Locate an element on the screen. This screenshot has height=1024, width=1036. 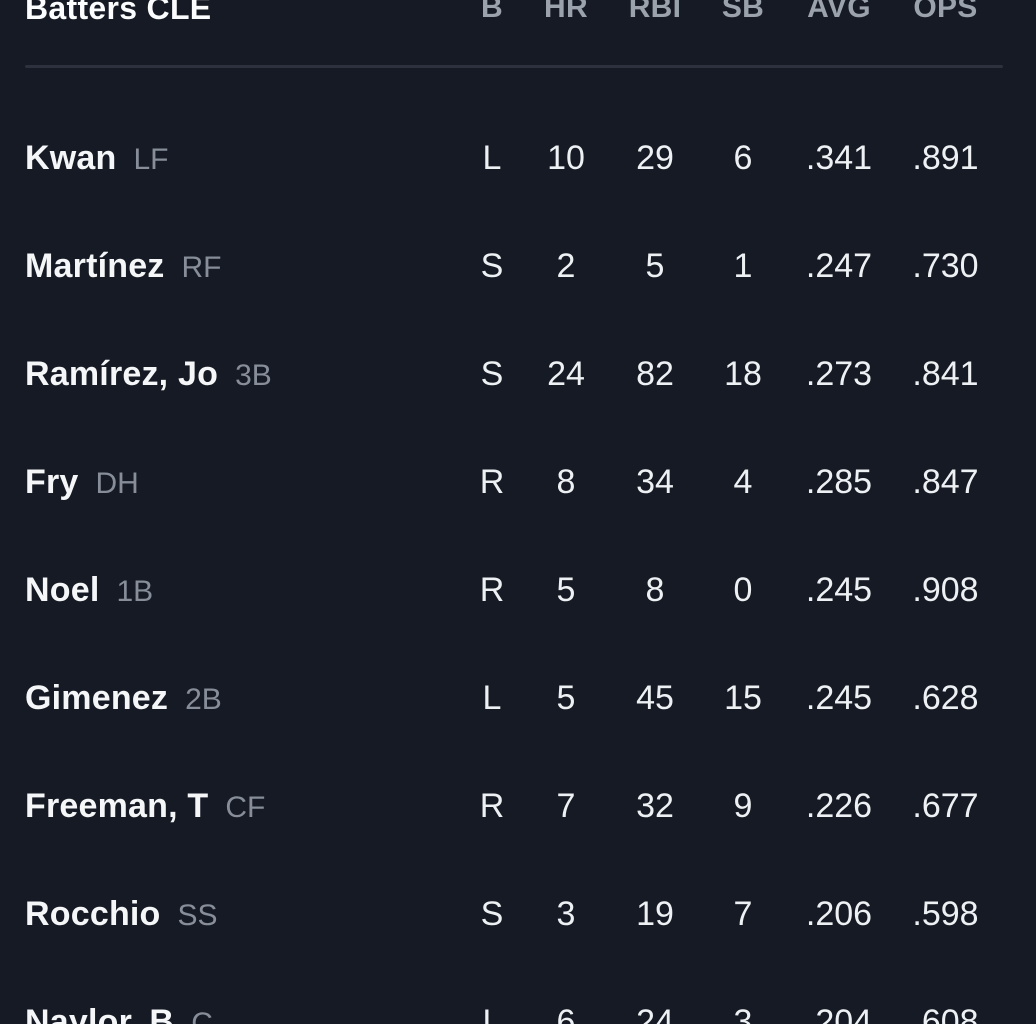
table-row: Noel 1B R 5 8 0 .245 .908 is located at coordinates (514, 590).